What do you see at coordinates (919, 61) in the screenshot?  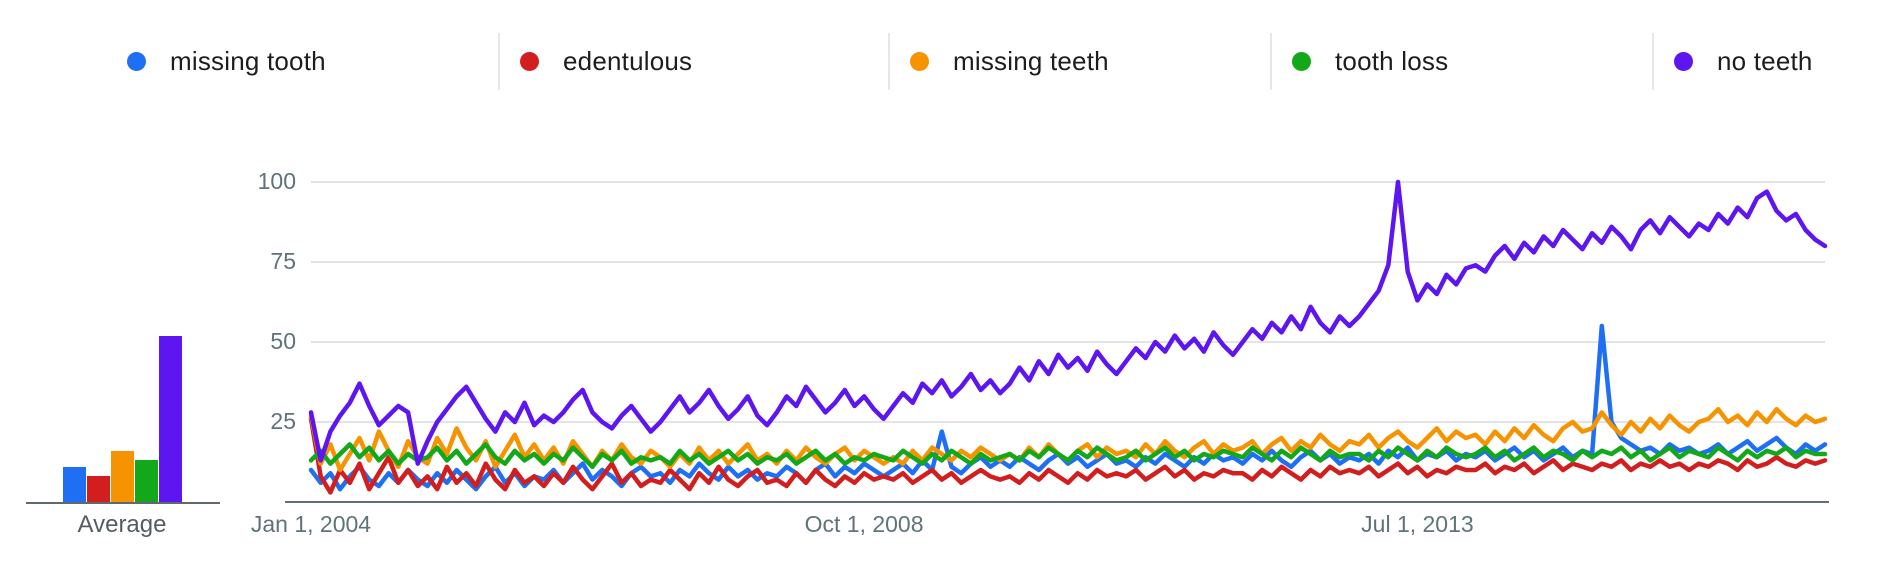 I see `legend-dot-missing-teeth` at bounding box center [919, 61].